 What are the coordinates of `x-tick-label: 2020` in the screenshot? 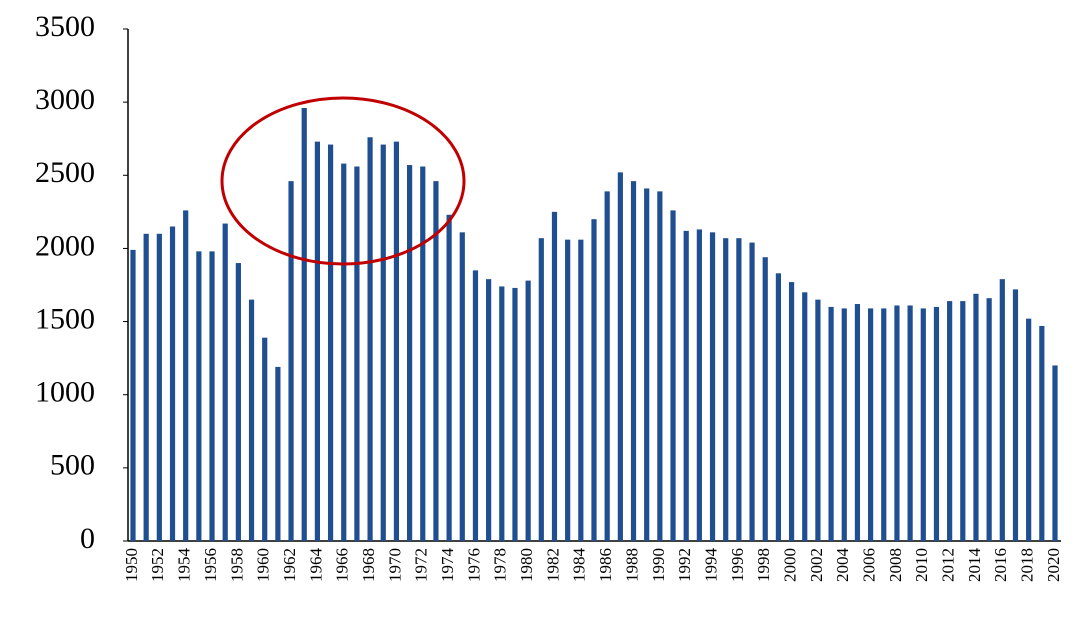 It's located at (1053, 565).